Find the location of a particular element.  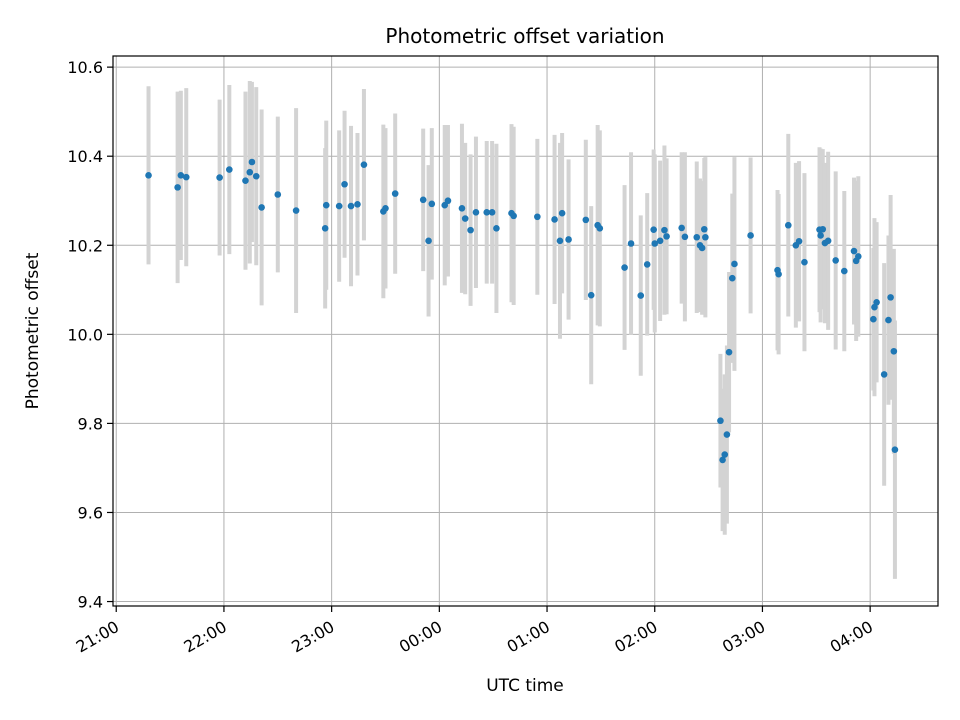

y-tick-label: 9.8 is located at coordinates (90, 423).